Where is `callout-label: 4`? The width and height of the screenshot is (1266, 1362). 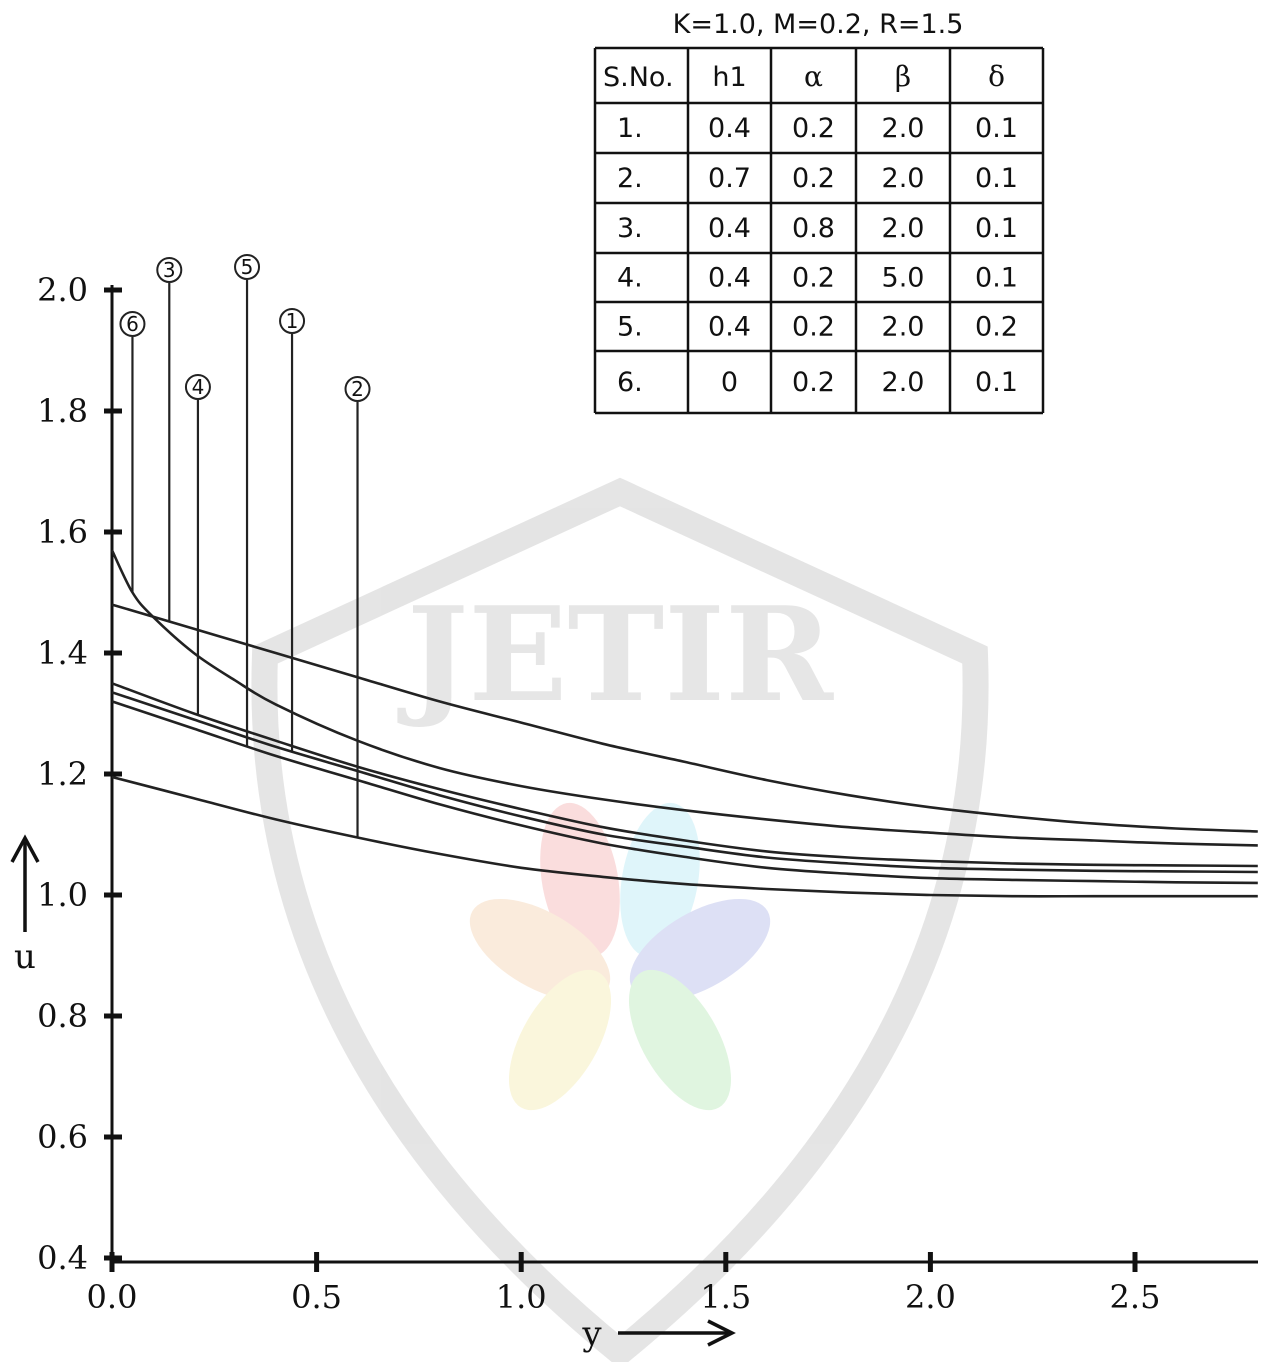
callout-label: 4 is located at coordinates (198, 387).